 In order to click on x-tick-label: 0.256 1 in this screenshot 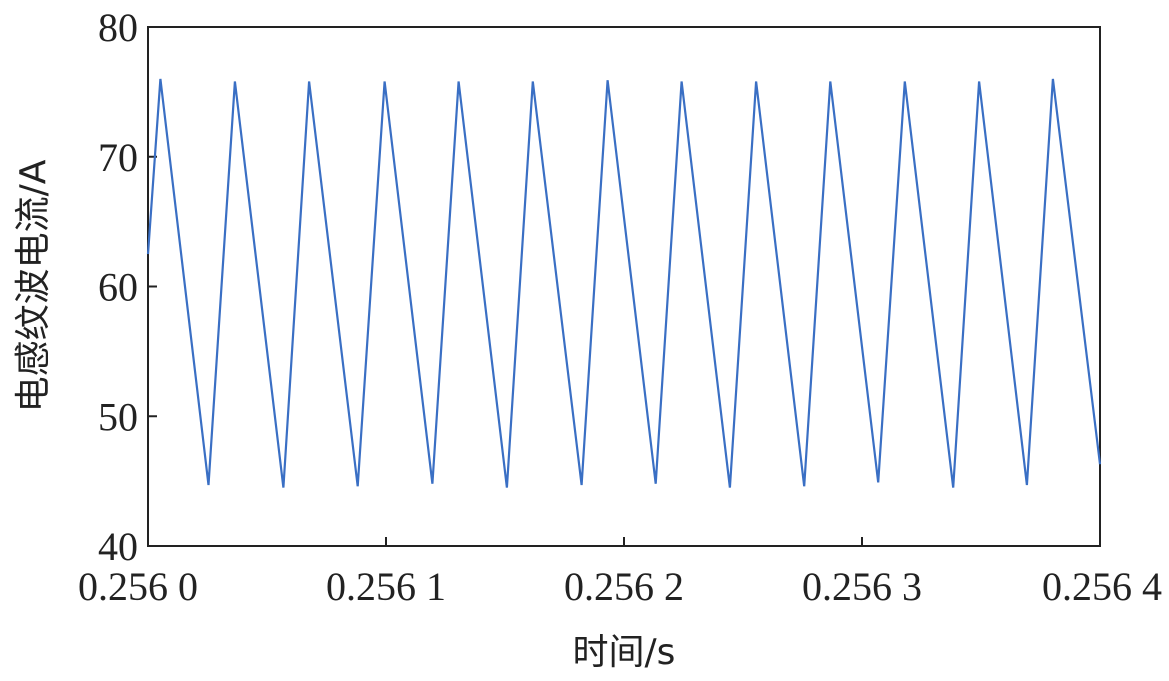, I will do `click(386, 586)`.